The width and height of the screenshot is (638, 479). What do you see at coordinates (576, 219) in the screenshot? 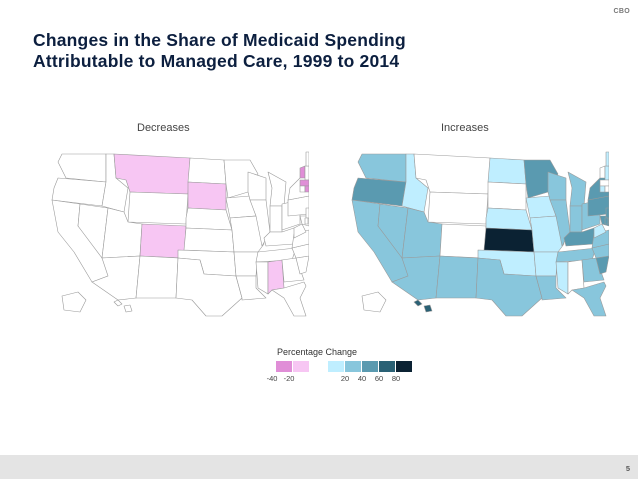
I see `increases-state-in` at bounding box center [576, 219].